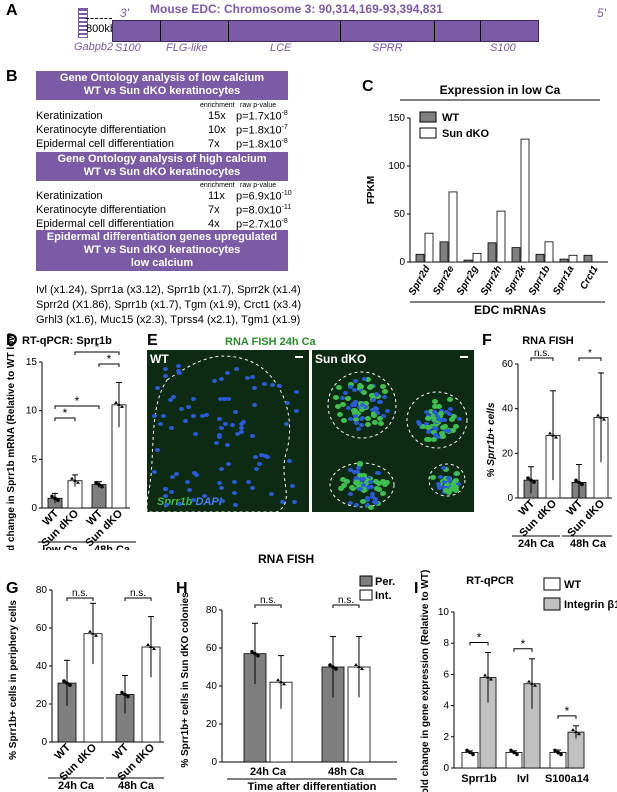 The height and width of the screenshot is (792, 617). What do you see at coordinates (270, 342) in the screenshot?
I see `fish-title: RNA FISH 24h Ca` at bounding box center [270, 342].